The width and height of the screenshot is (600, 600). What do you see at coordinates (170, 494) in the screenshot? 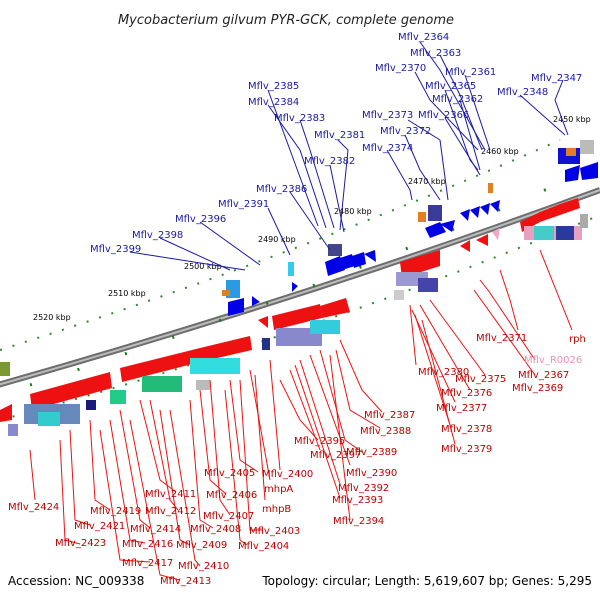
I see `gene-label: Mflv_2411` at bounding box center [170, 494].